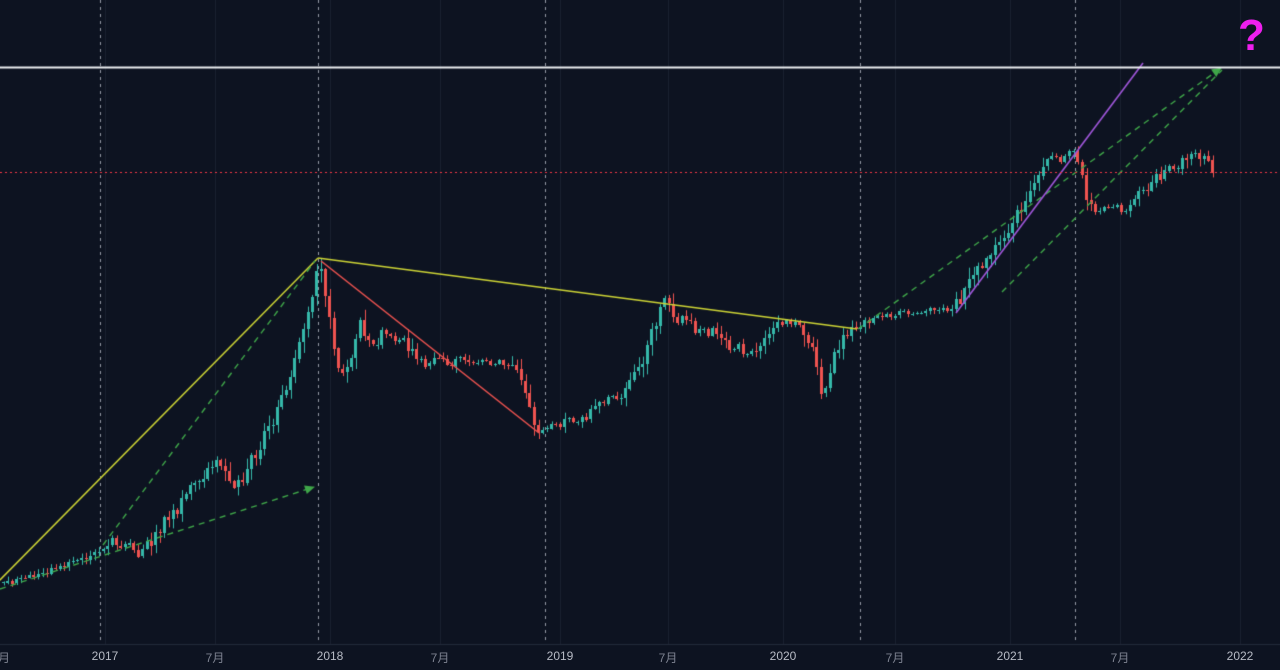  I want to click on time-axis-label: 2018, so click(330, 656).